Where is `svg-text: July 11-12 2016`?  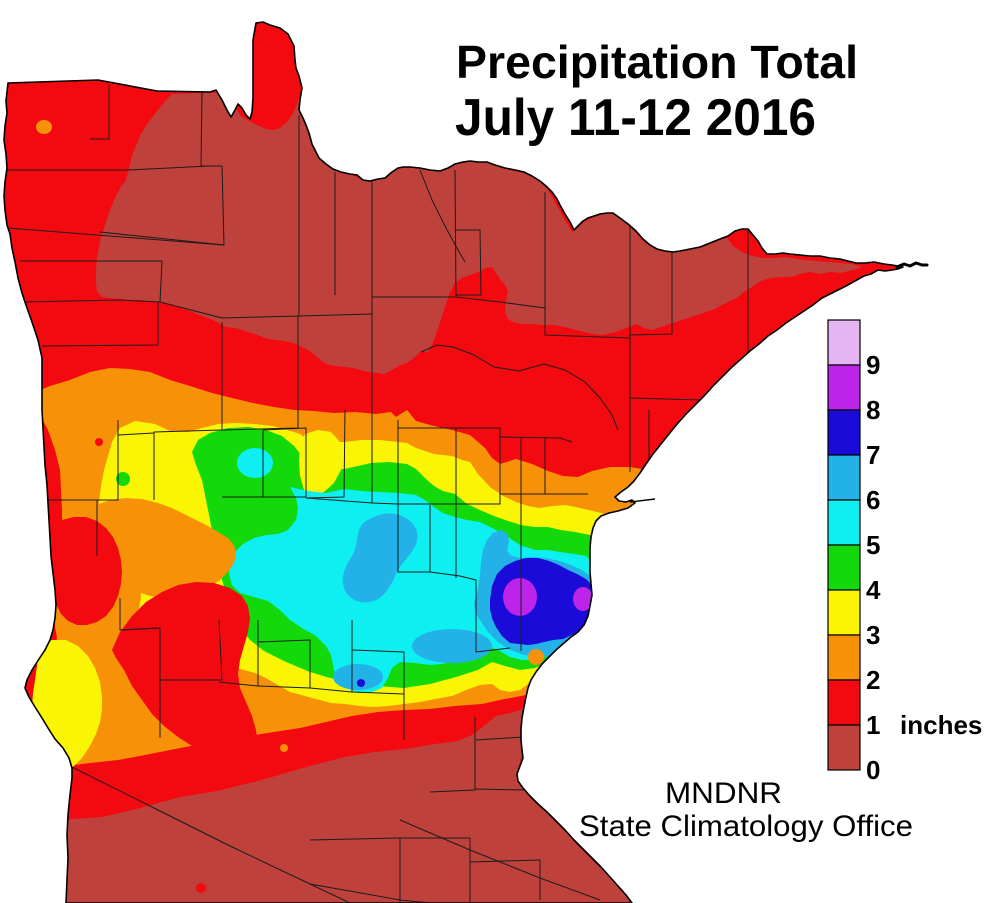 svg-text: July 11-12 2016 is located at coordinates (635, 118).